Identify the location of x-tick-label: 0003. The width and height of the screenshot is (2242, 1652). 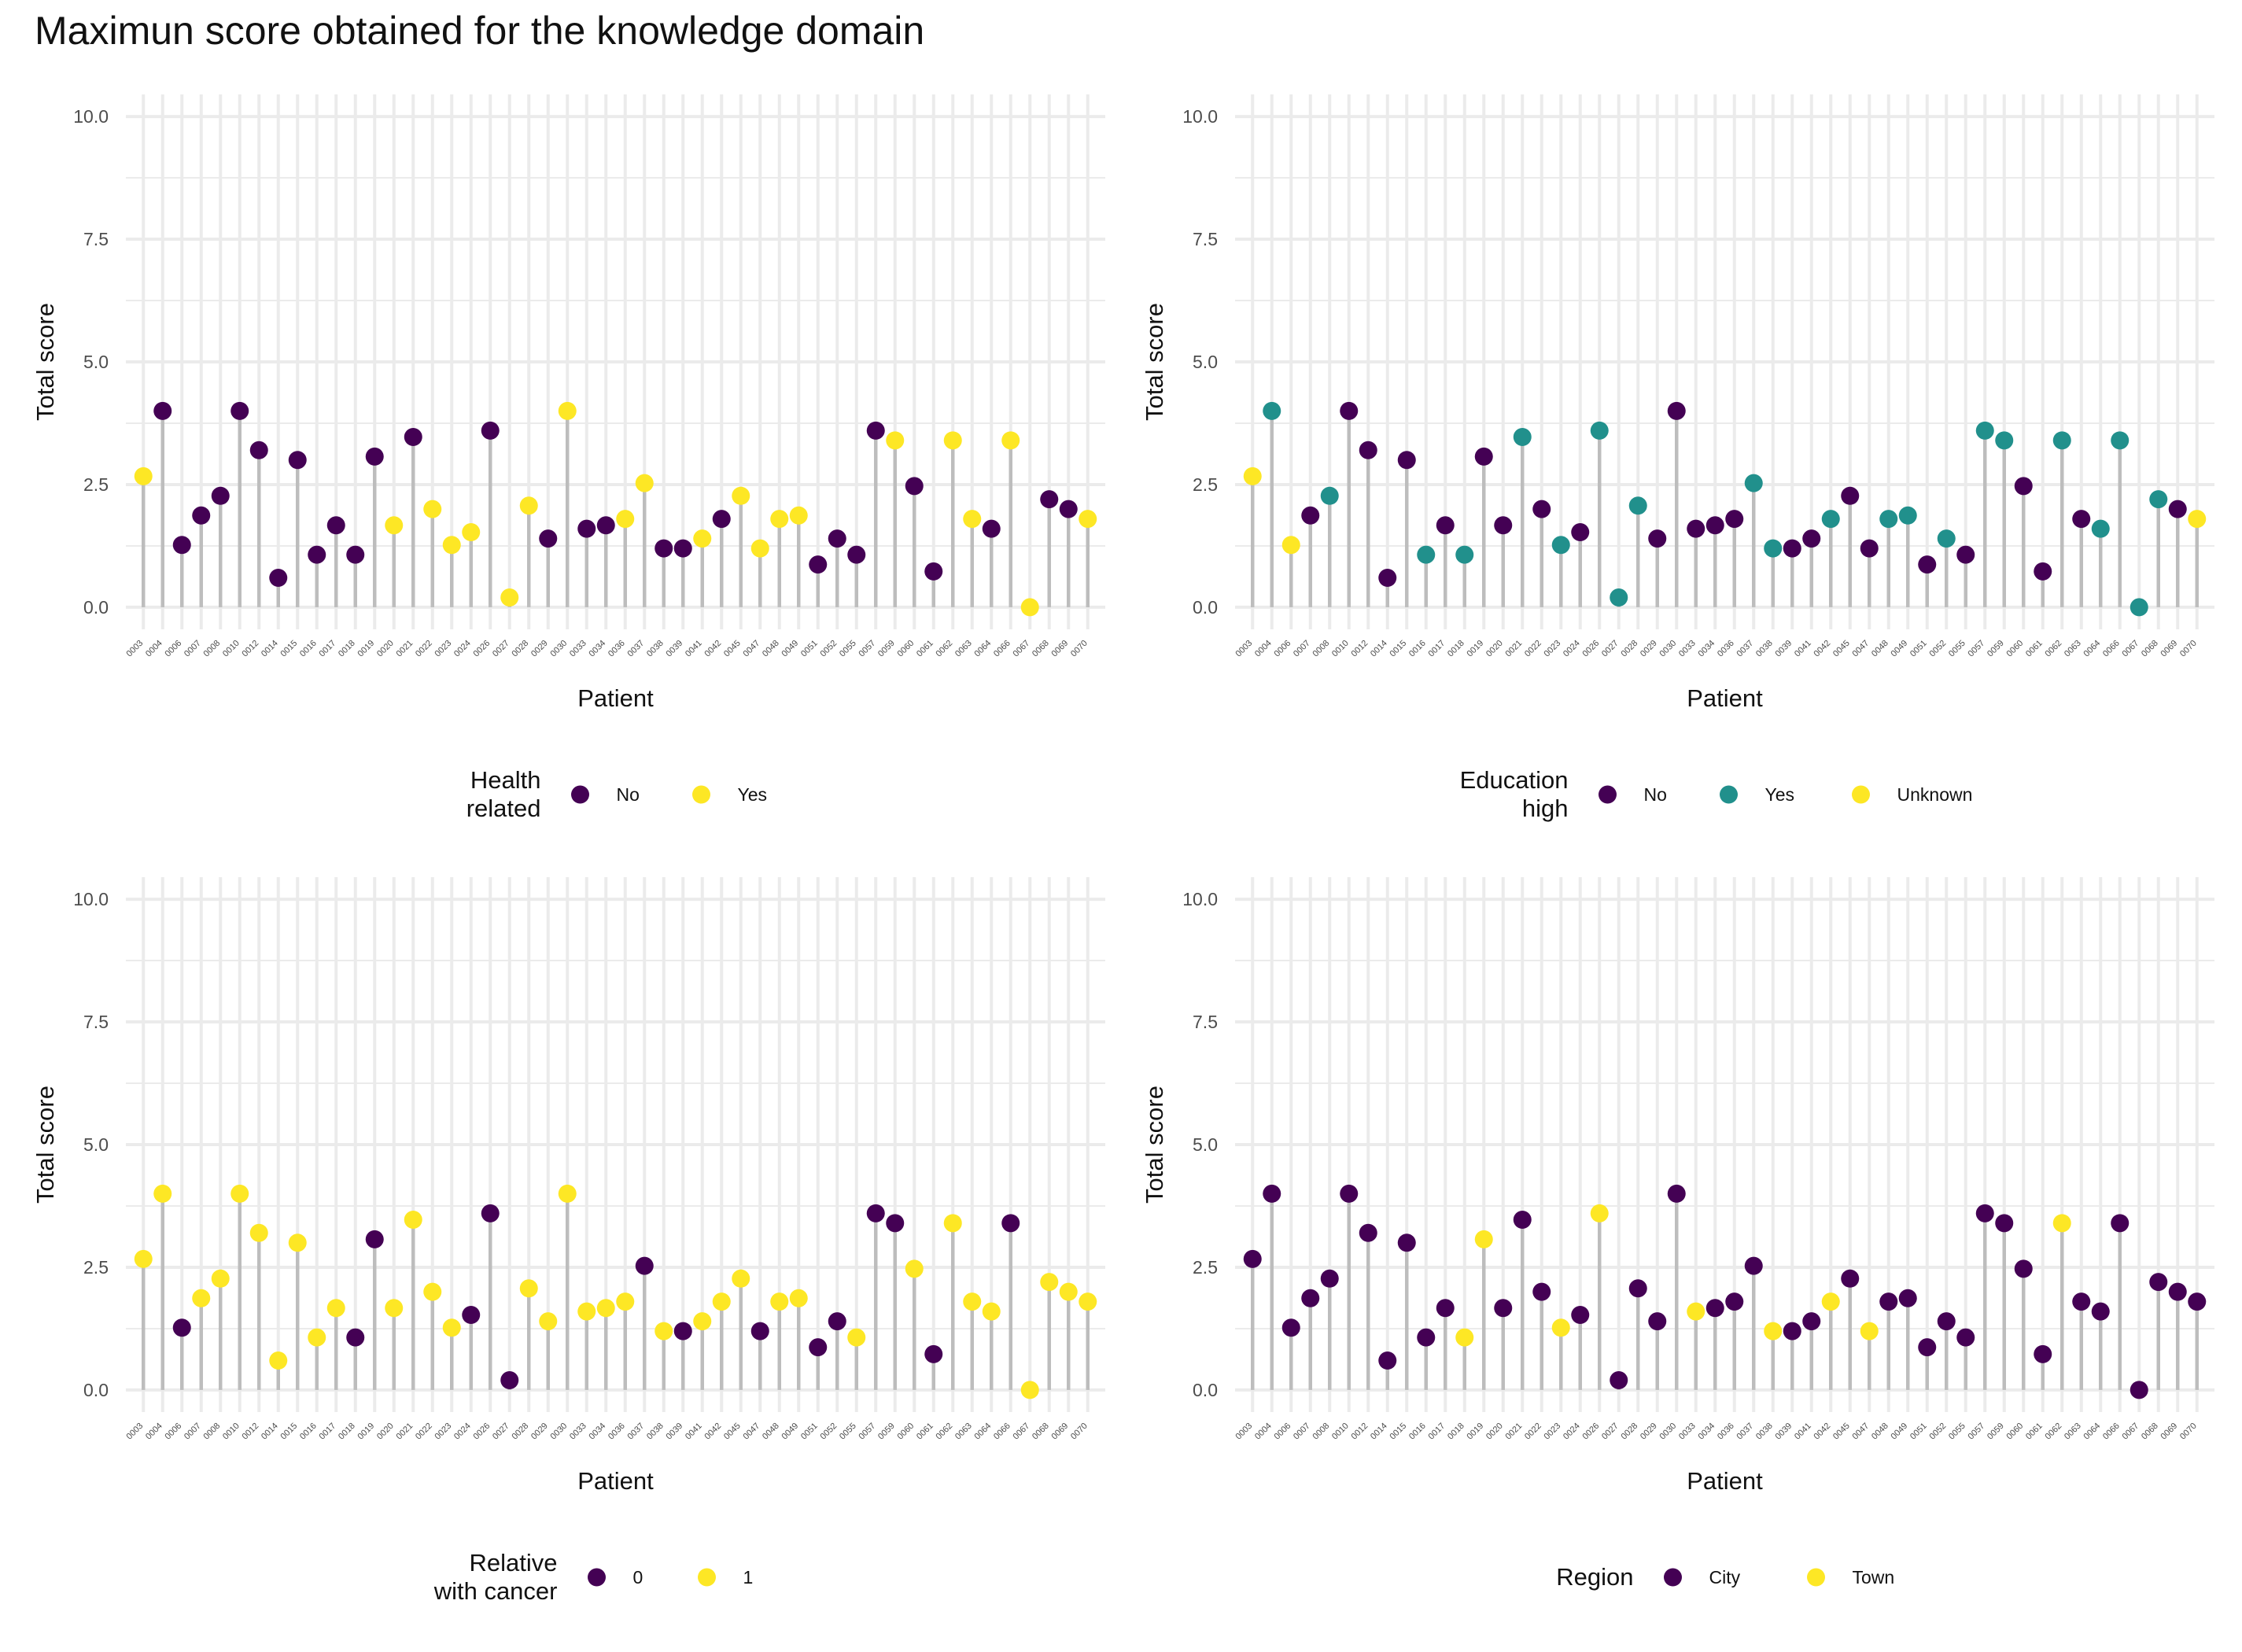
(135, 1432).